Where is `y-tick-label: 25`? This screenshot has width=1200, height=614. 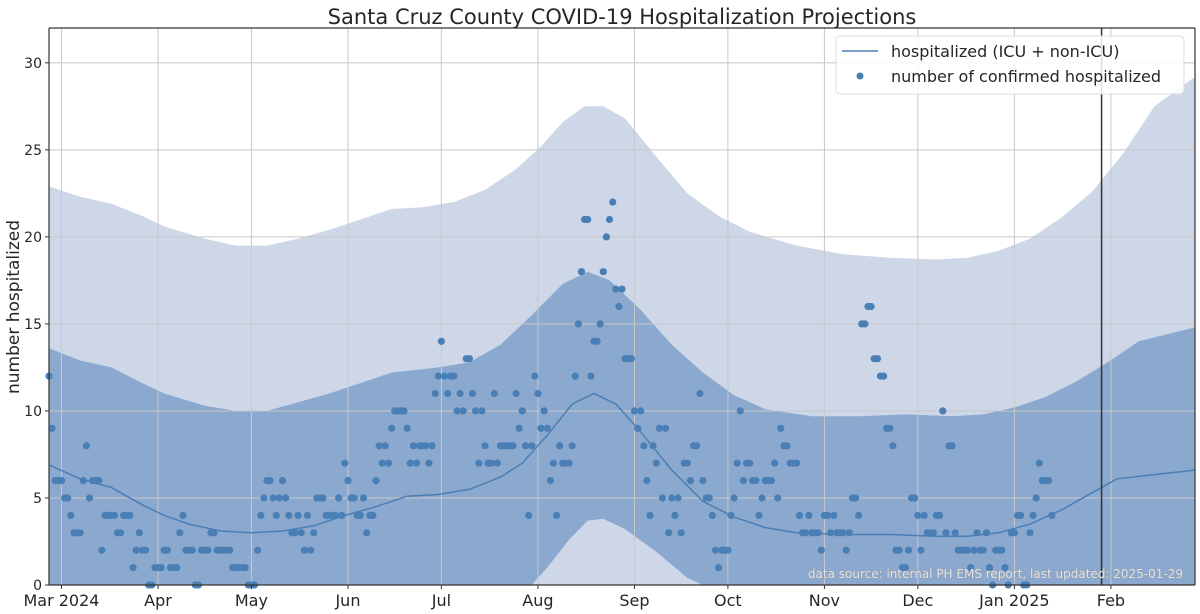 y-tick-label: 25 is located at coordinates (33, 151).